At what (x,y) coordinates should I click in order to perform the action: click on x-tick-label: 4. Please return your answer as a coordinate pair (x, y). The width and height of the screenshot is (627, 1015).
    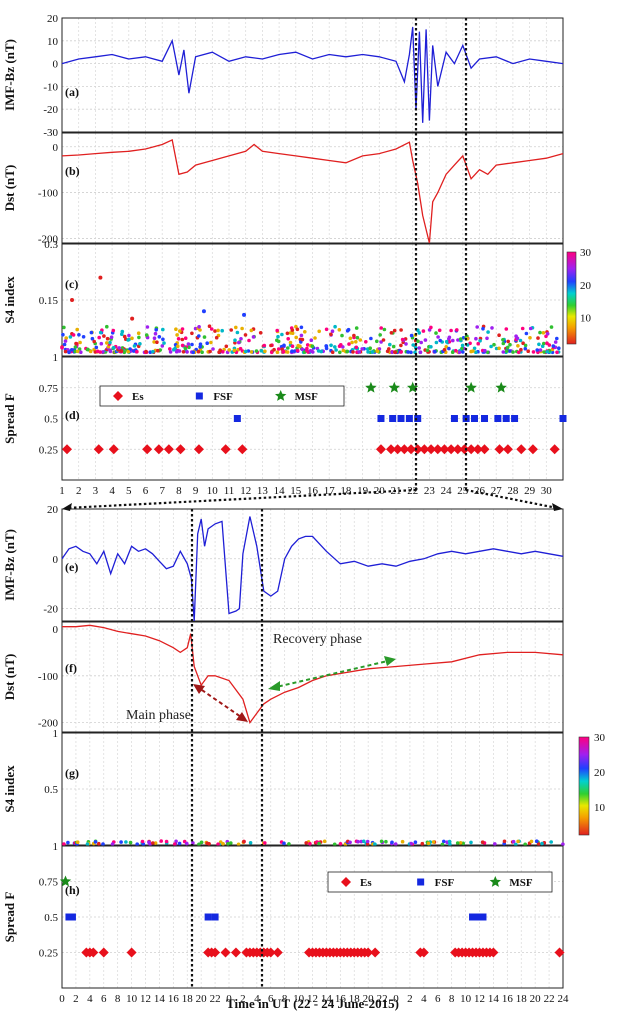
    Looking at the image, I should click on (90, 999).